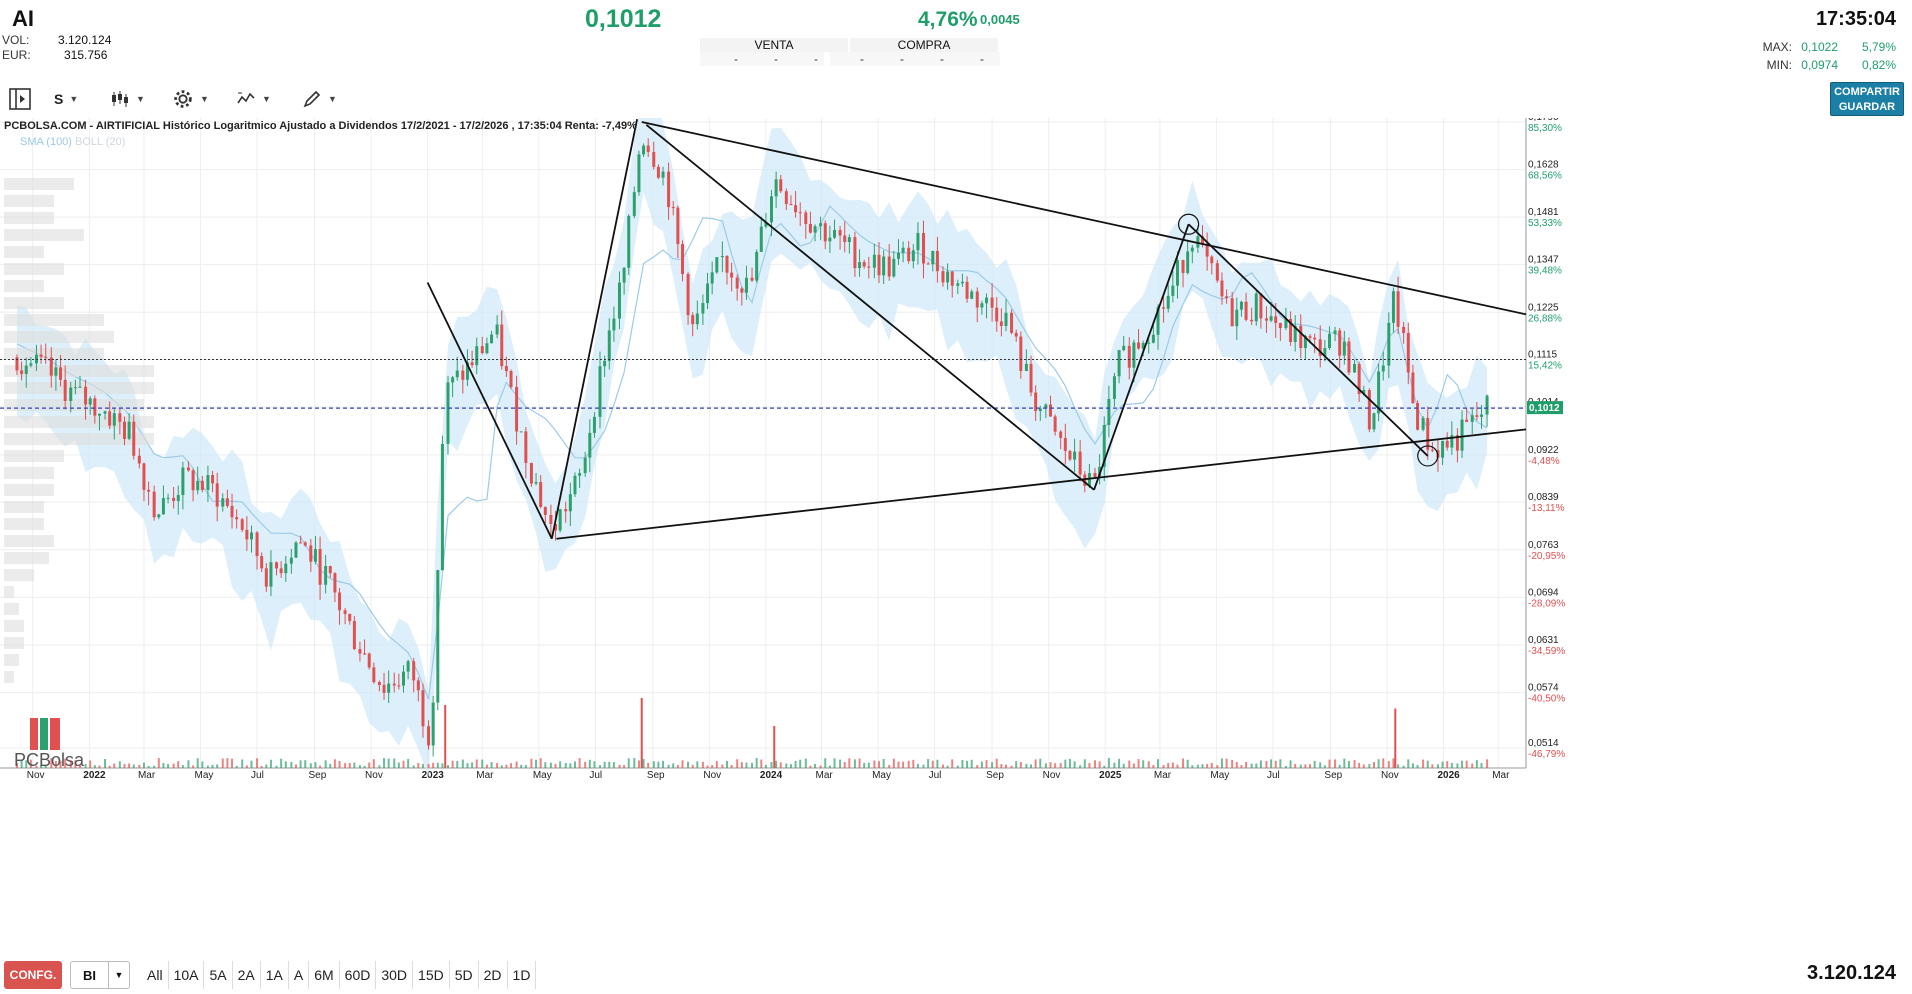  What do you see at coordinates (395, 975) in the screenshot?
I see `range-button-30d: 30D` at bounding box center [395, 975].